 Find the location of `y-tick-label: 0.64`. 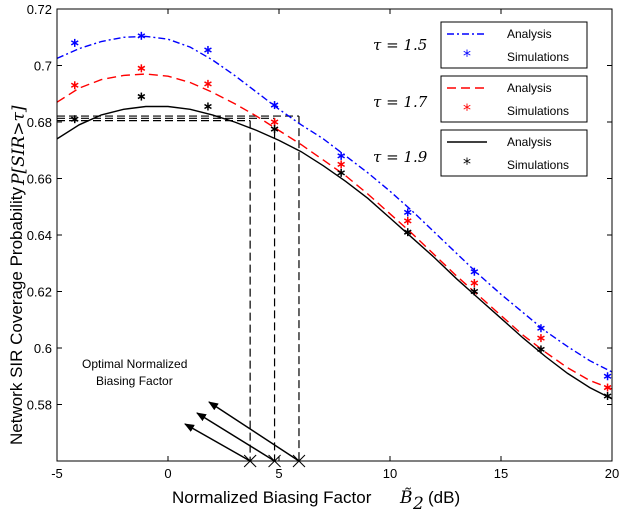

y-tick-label: 0.64 is located at coordinates (39, 235).